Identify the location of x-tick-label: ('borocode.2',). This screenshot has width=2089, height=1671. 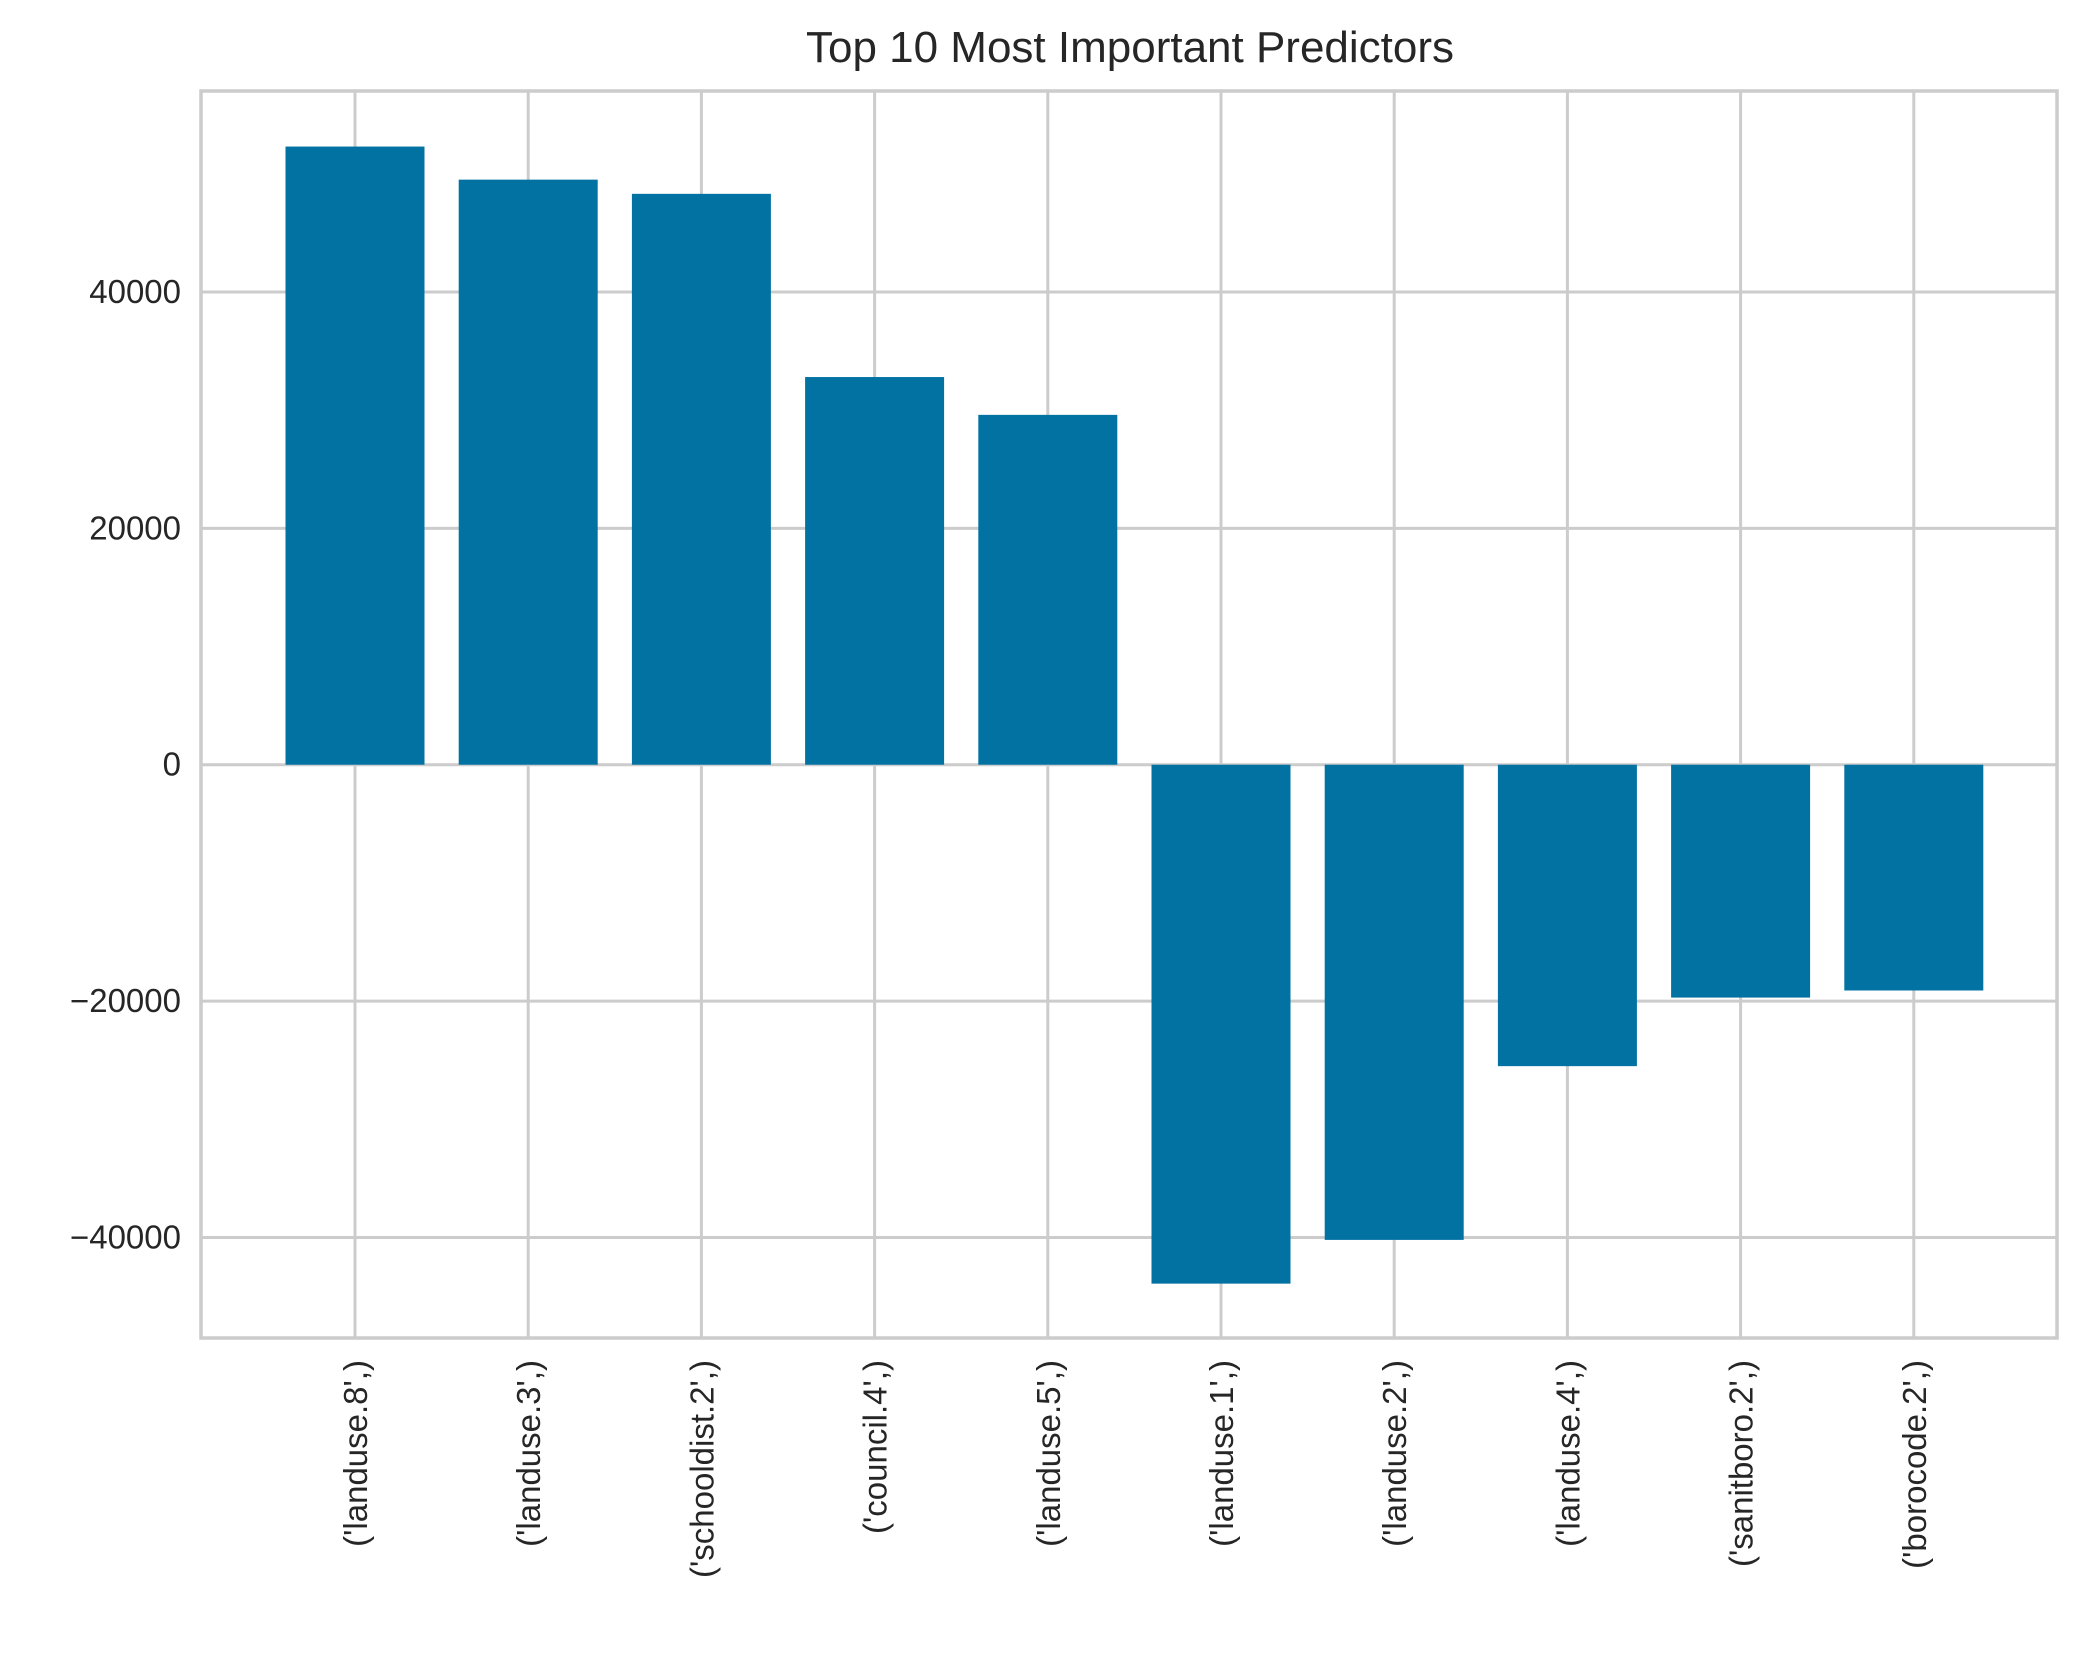
(1914, 1464).